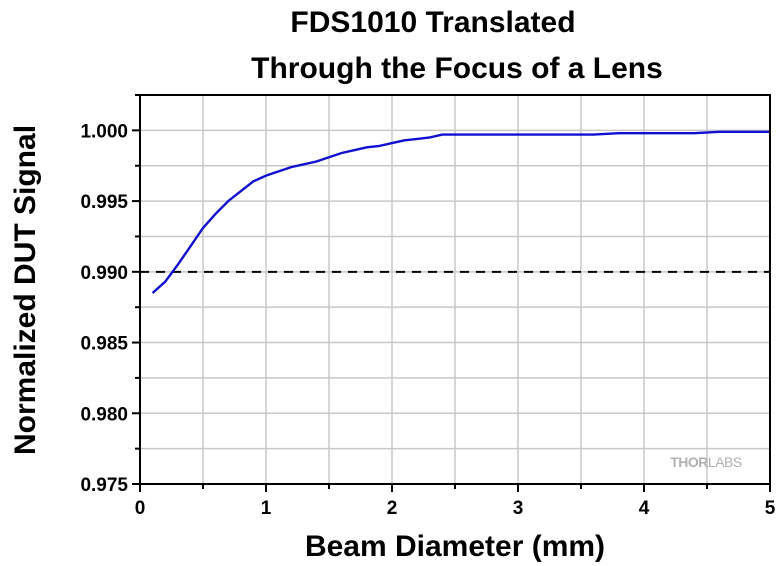 This screenshot has width=780, height=566. Describe the element at coordinates (25, 290) in the screenshot. I see `y-axis-label: Normalized DUT Signal` at that location.